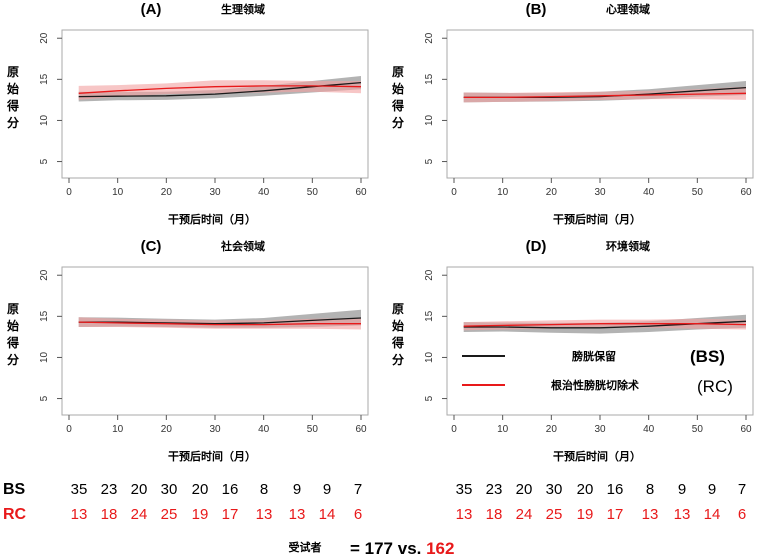 The width and height of the screenshot is (757, 558). What do you see at coordinates (388, 548) in the screenshot?
I see `subjects-totals-bs: = 177 vs.` at bounding box center [388, 548].